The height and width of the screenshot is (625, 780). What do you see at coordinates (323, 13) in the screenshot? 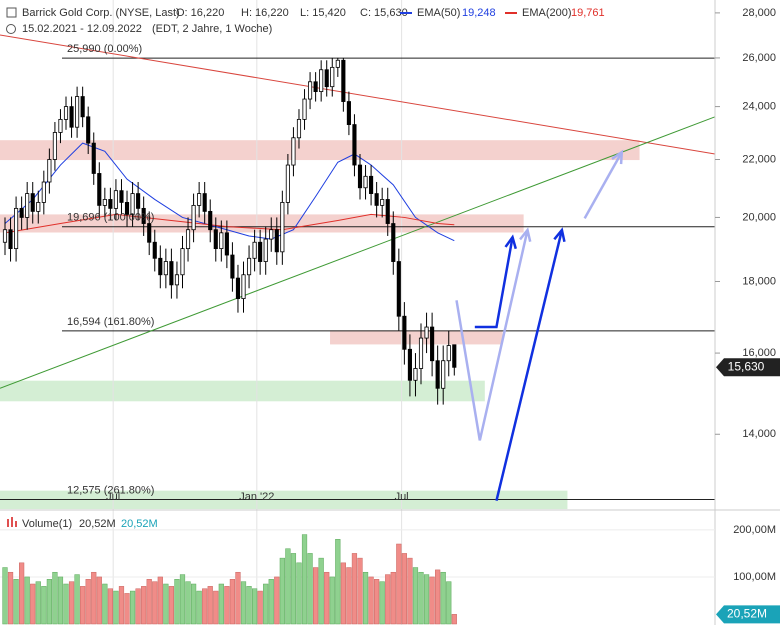
I see `ohlc-label: L: 15,420` at bounding box center [323, 13].